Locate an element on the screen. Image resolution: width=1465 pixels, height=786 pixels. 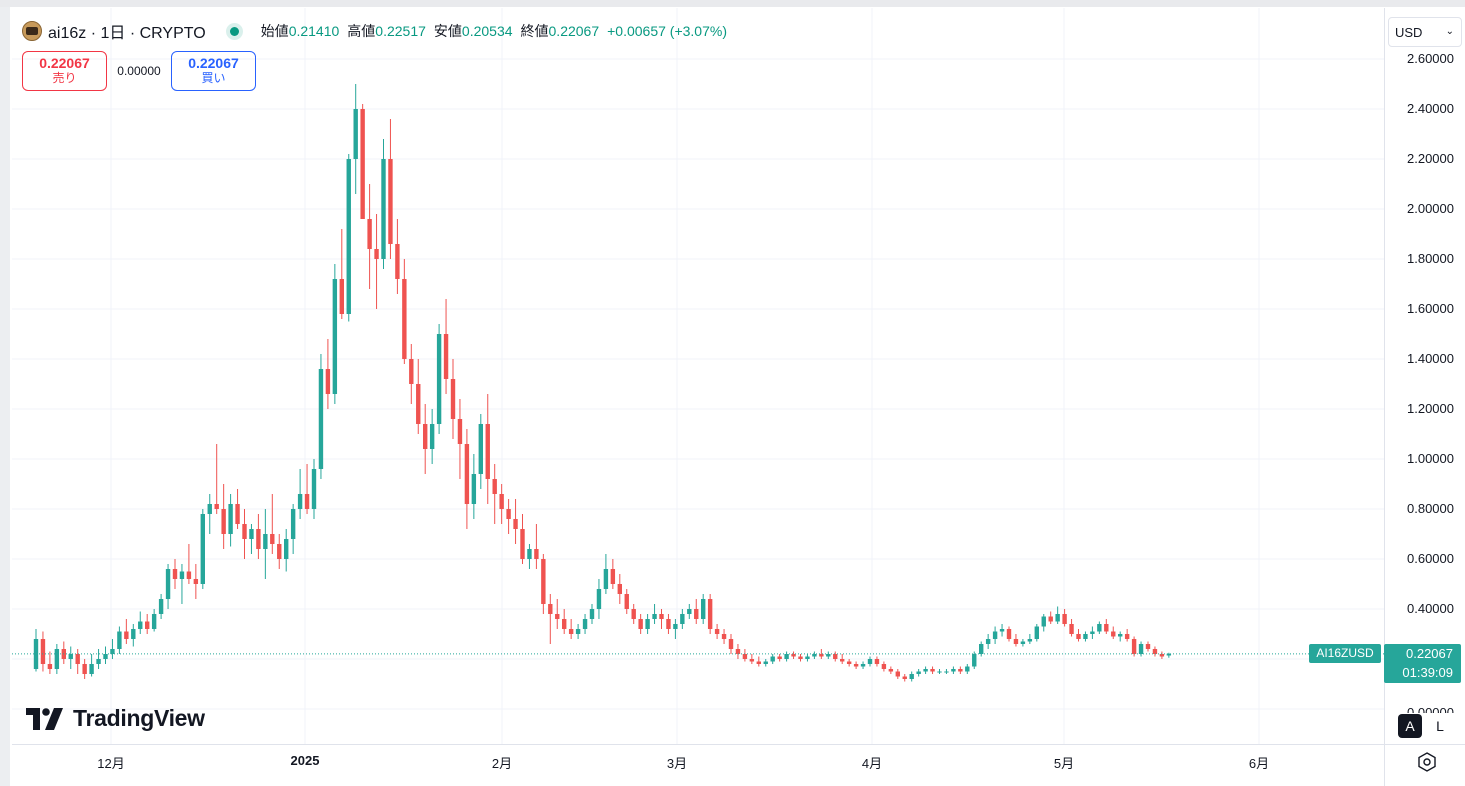
time-tick-label: 12月 is located at coordinates (111, 763).